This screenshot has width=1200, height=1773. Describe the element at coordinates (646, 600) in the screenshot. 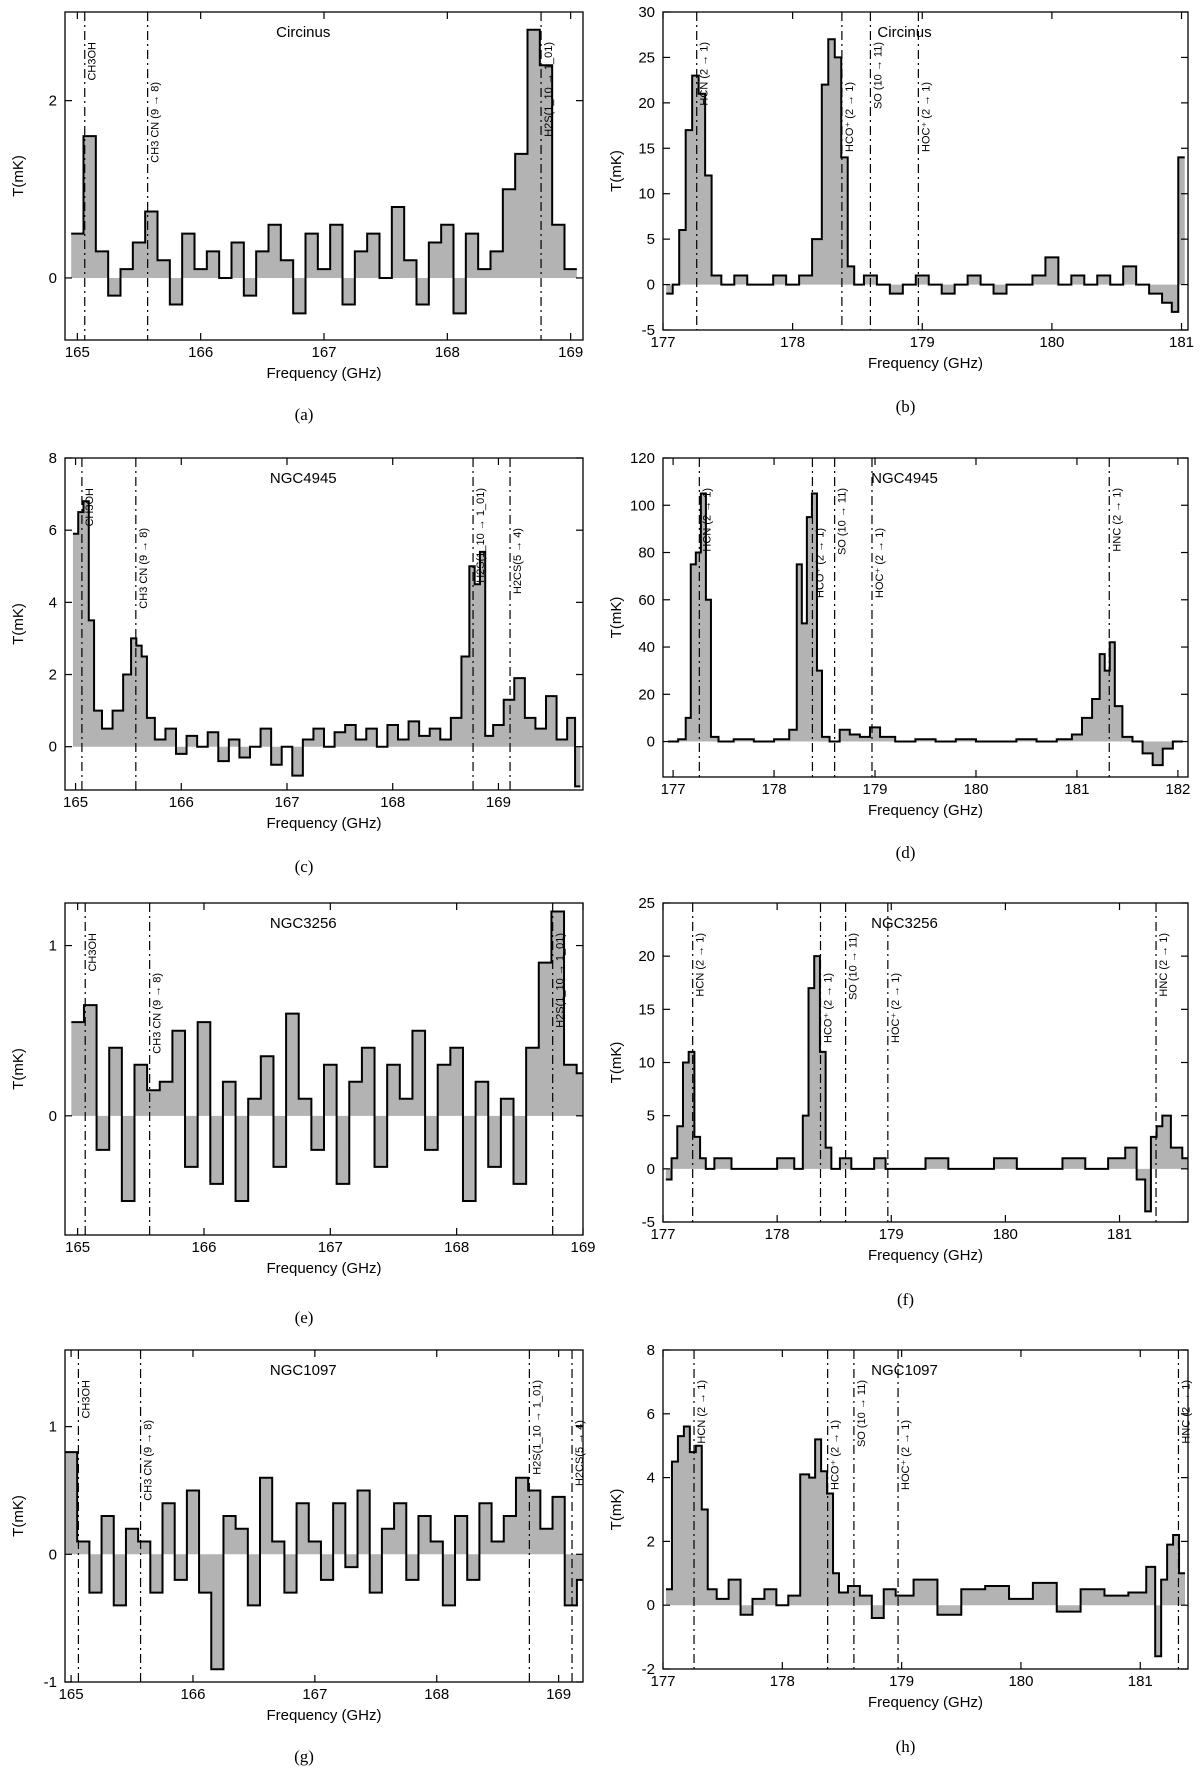

I see `y-tick-label: 60` at that location.